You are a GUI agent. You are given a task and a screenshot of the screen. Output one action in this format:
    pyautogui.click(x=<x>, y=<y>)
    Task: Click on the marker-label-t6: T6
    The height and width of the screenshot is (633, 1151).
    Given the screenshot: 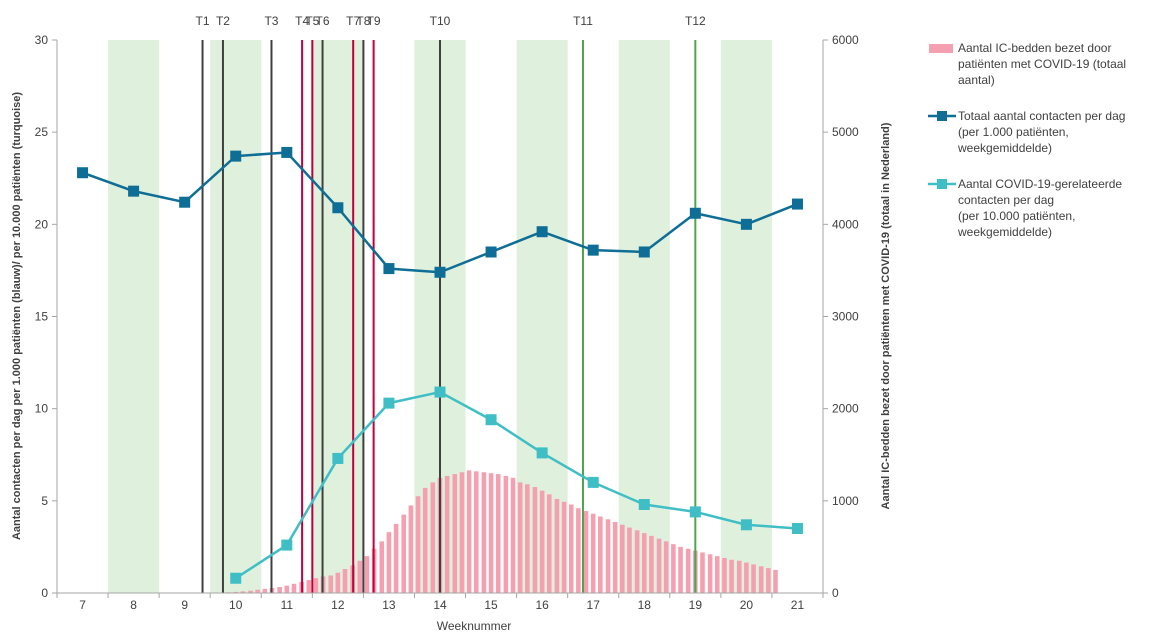 What is the action you would take?
    pyautogui.click(x=323, y=21)
    